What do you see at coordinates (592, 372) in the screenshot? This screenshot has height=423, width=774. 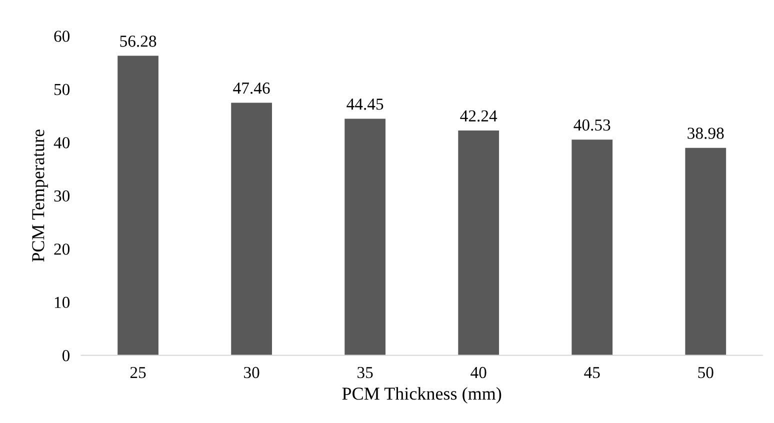 I see `x-tick-label: 45` at bounding box center [592, 372].